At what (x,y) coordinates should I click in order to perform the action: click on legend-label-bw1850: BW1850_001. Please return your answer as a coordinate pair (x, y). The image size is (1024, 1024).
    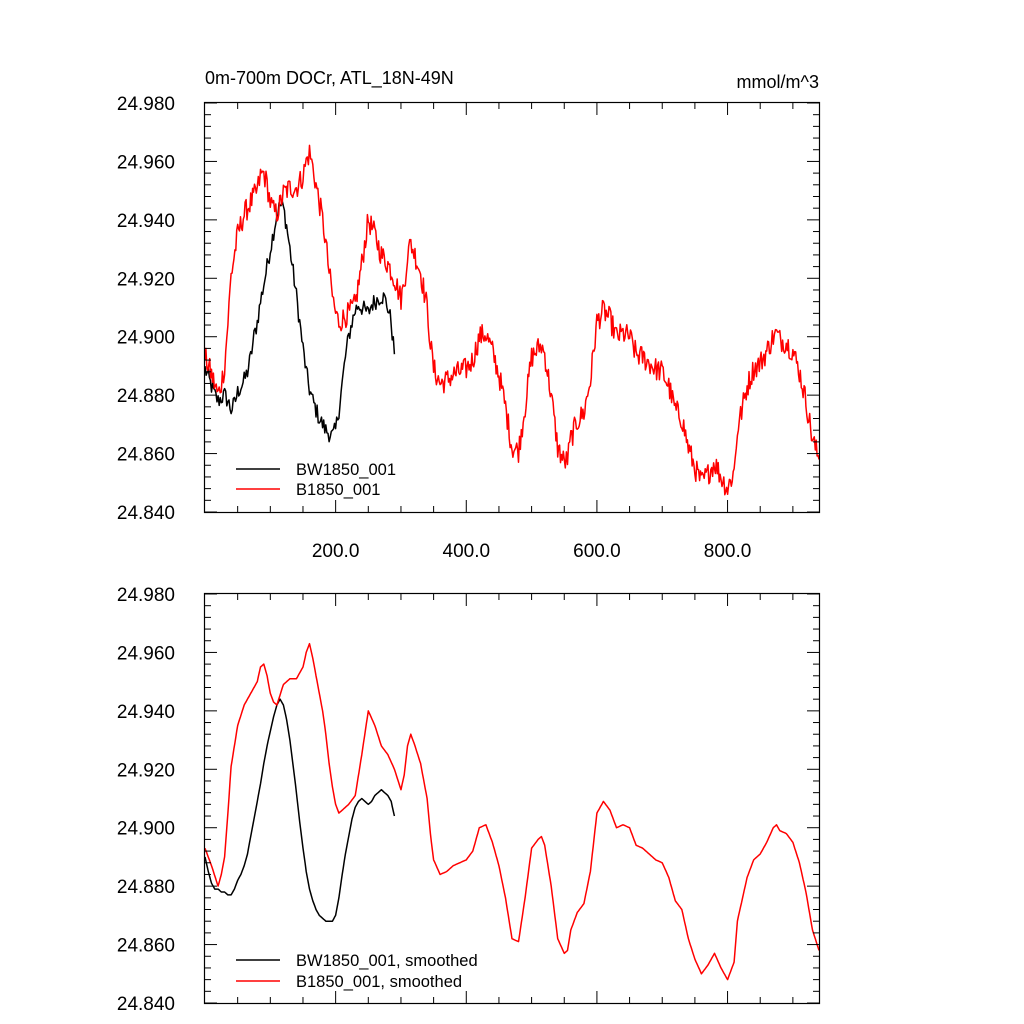
    Looking at the image, I should click on (346, 470).